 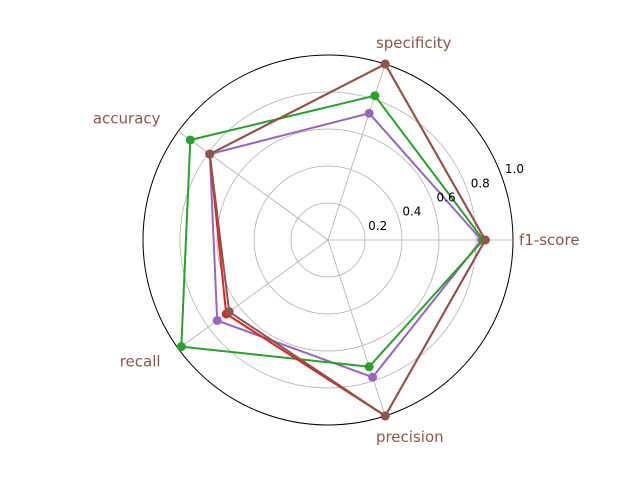 What do you see at coordinates (549, 240) in the screenshot?
I see `axis-label-f1-score: f1-score` at bounding box center [549, 240].